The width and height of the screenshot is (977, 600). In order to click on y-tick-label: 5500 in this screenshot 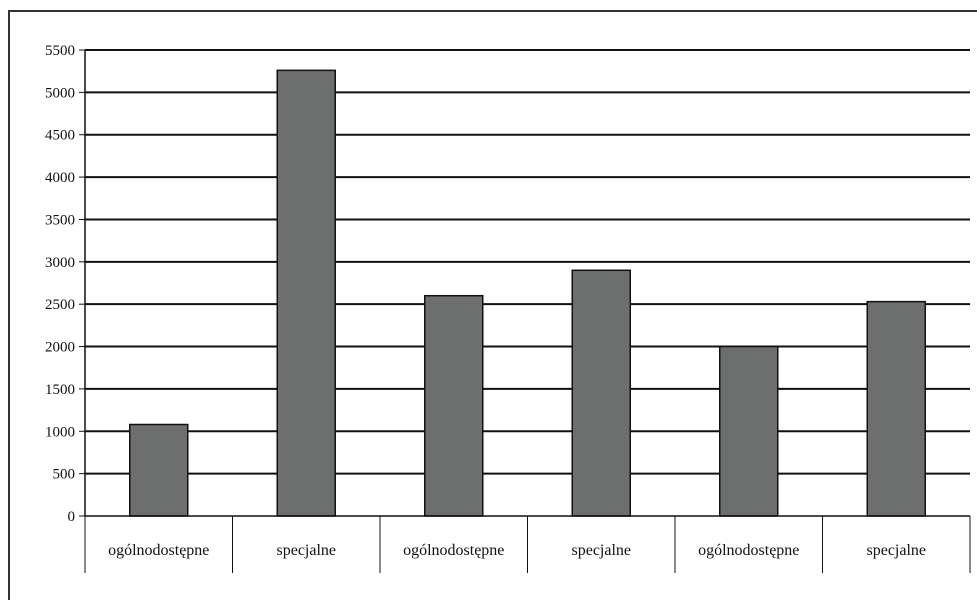, I will do `click(60, 51)`.